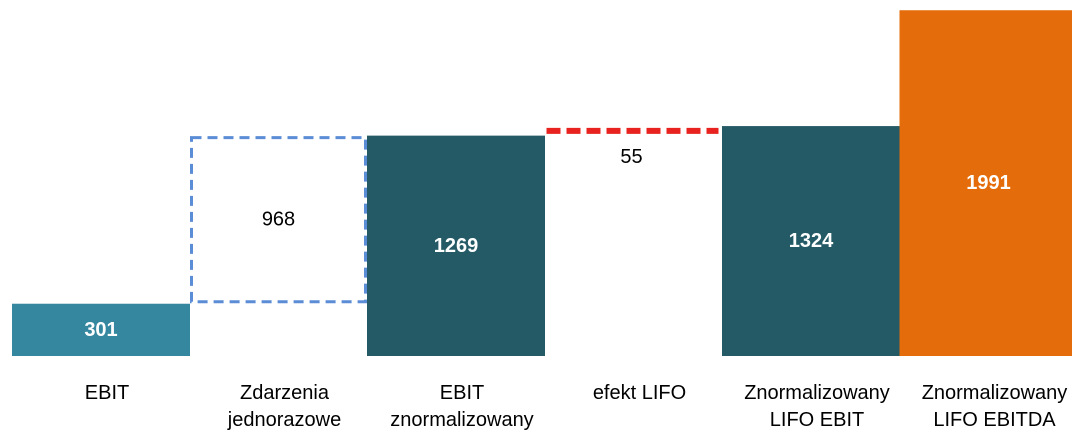 This screenshot has height=432, width=1072. I want to click on value-label-968: 968, so click(278, 220).